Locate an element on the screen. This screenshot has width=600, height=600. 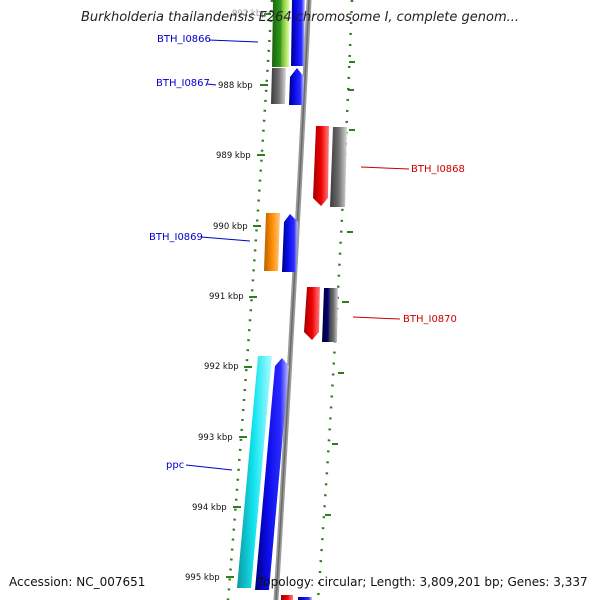
label-bth-i0870: BTH_I0870 is located at coordinates (430, 319).